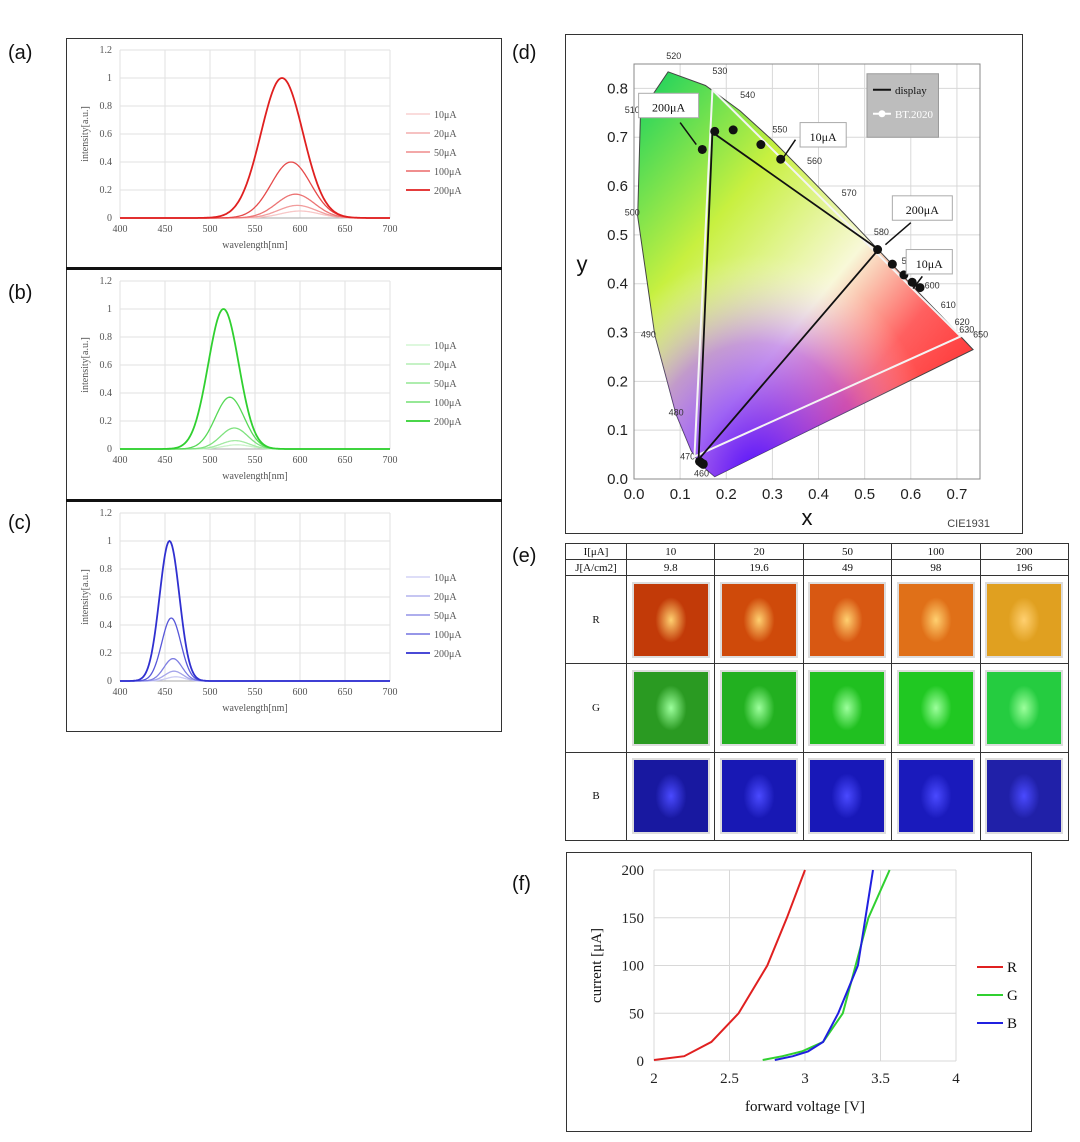 This screenshot has height=1142, width=1080. I want to click on table-cell-I: 20, so click(759, 551).